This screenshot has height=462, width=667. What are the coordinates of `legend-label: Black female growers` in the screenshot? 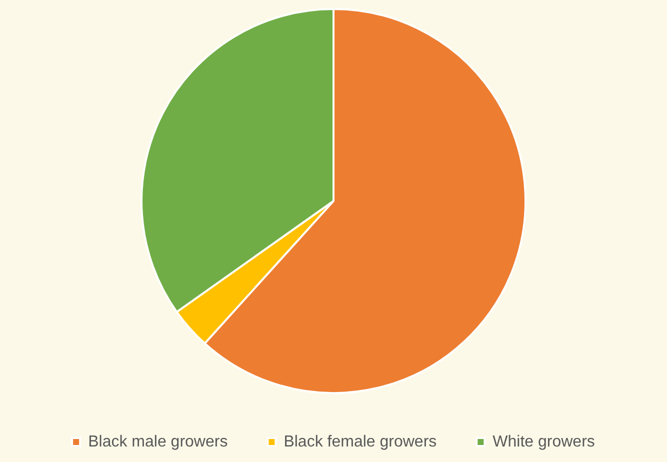 It's located at (360, 441).